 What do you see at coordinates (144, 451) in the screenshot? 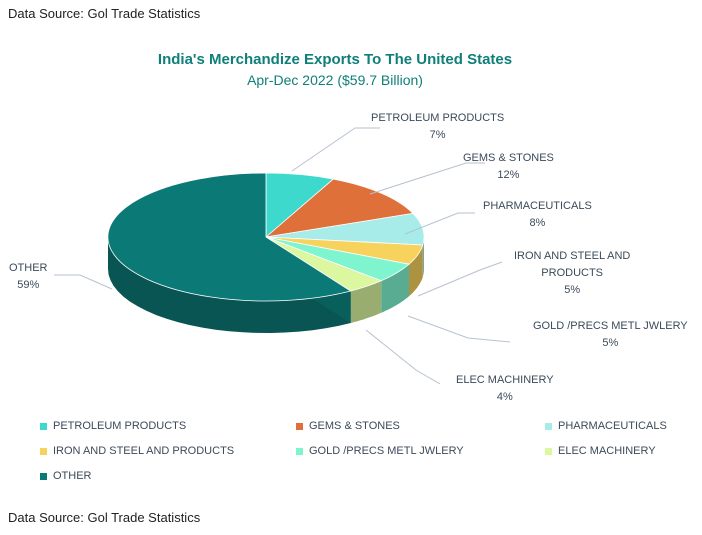
I see `legend-label: IRON AND STEEL AND PRODUCTS` at bounding box center [144, 451].